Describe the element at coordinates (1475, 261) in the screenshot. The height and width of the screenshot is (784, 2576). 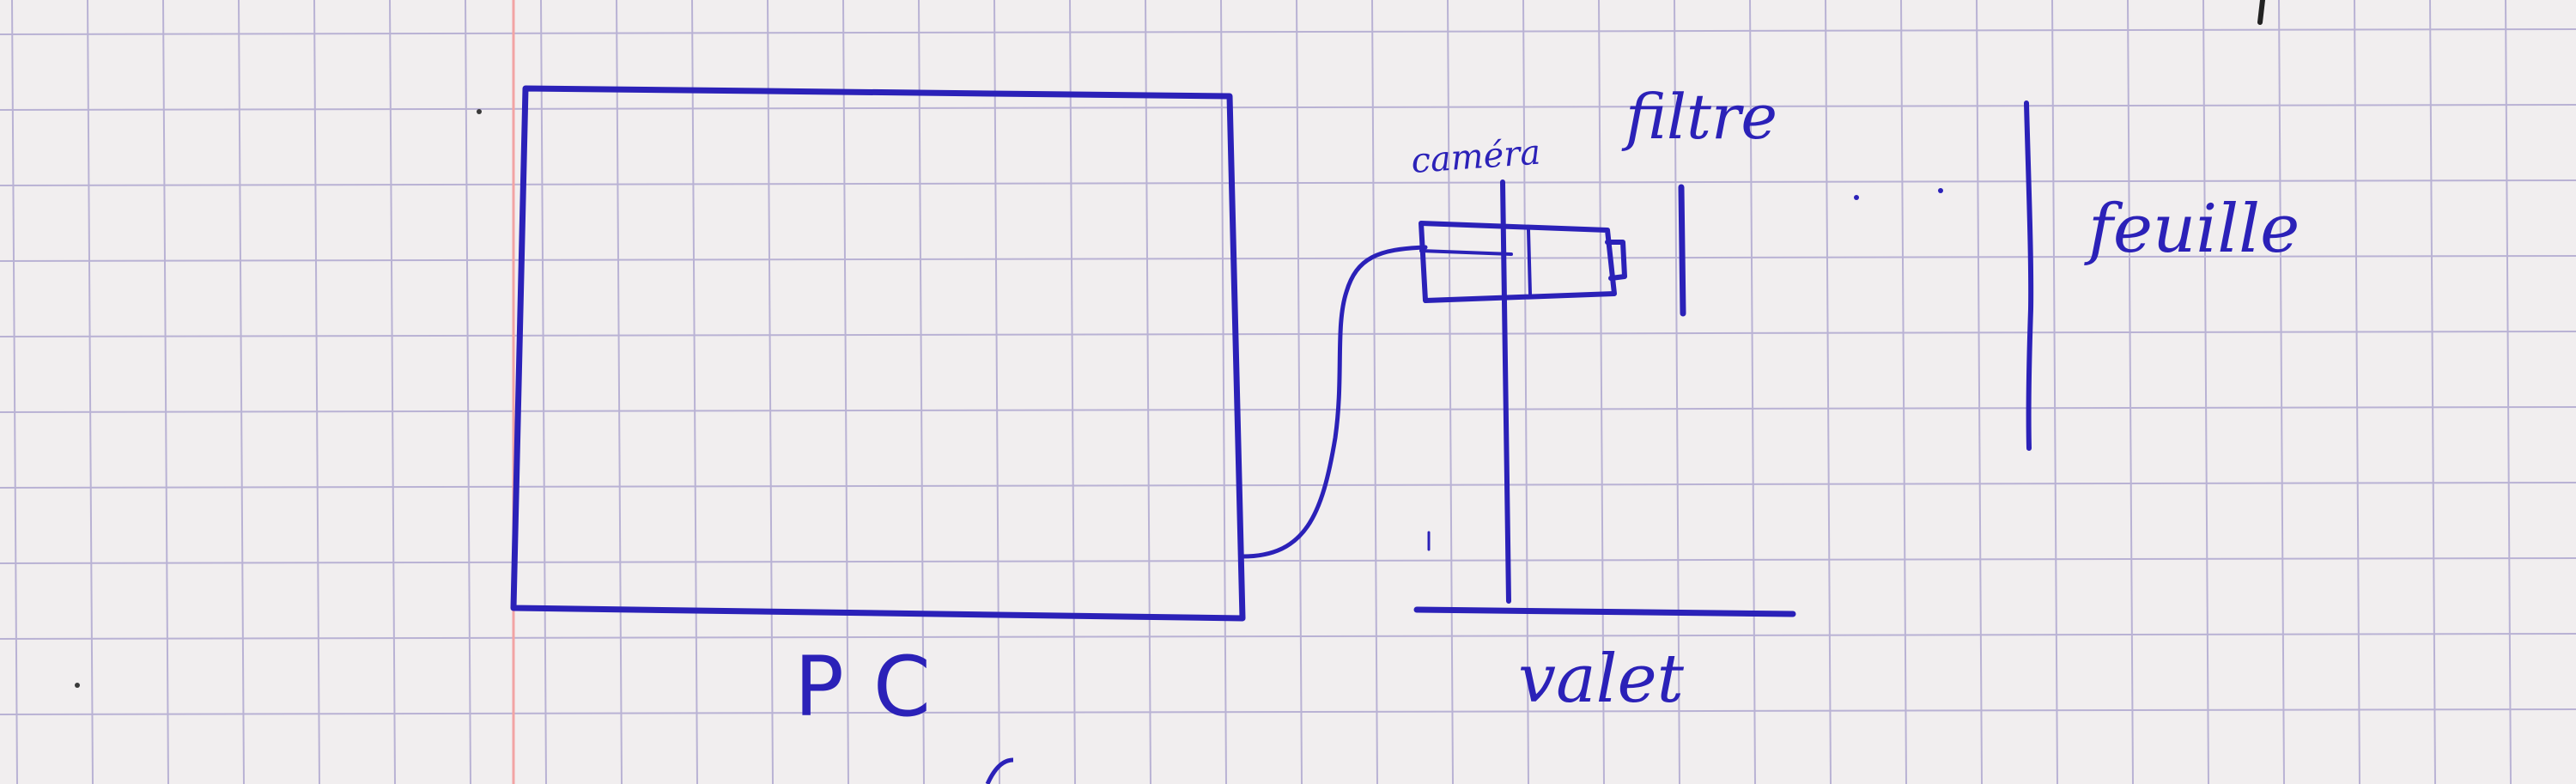
I see `camera-detail` at that location.